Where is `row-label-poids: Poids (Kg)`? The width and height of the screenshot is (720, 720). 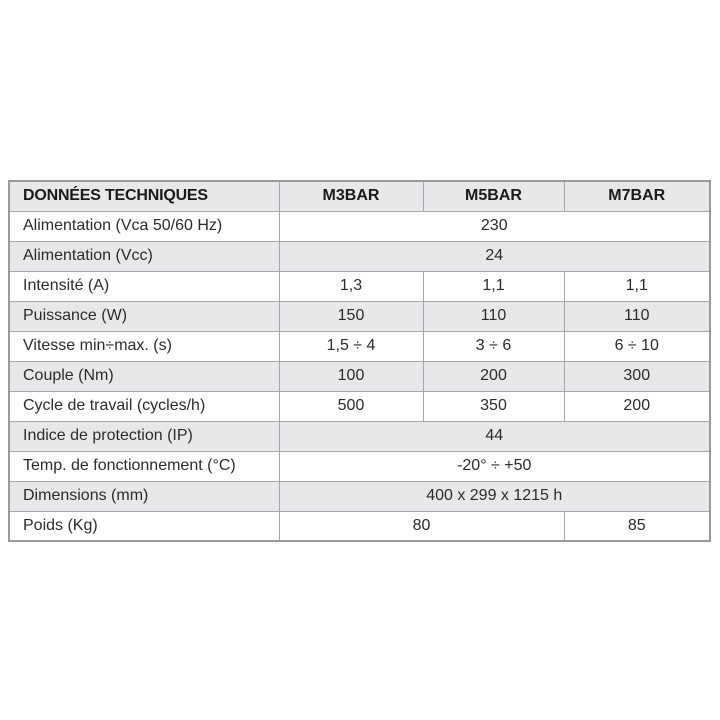
row-label-poids: Poids (Kg) is located at coordinates (144, 526).